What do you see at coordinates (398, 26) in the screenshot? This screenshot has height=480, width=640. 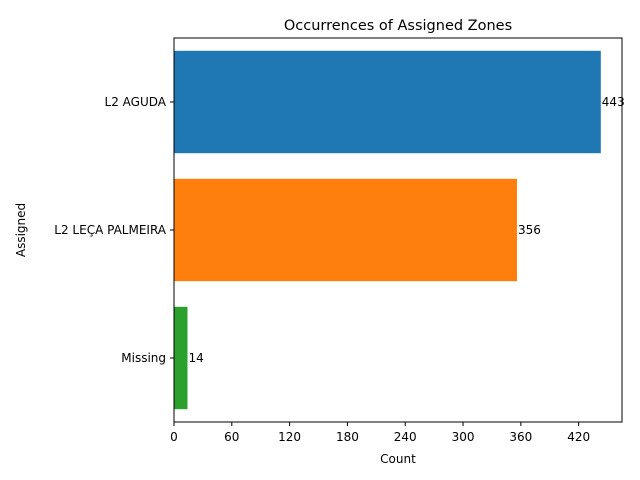 I see `chart-title: Occurrences of Assigned Zones` at bounding box center [398, 26].